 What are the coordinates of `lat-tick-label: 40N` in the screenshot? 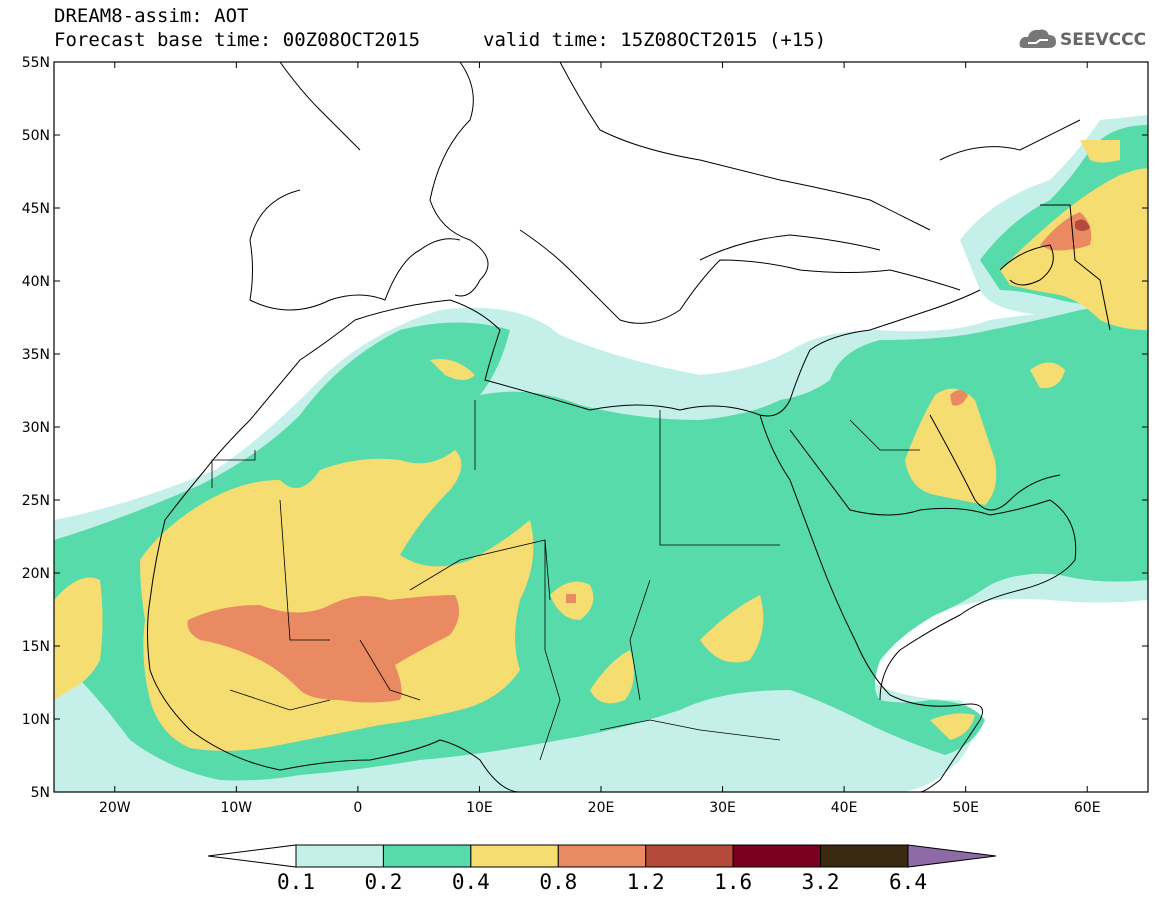 It's located at (36, 282).